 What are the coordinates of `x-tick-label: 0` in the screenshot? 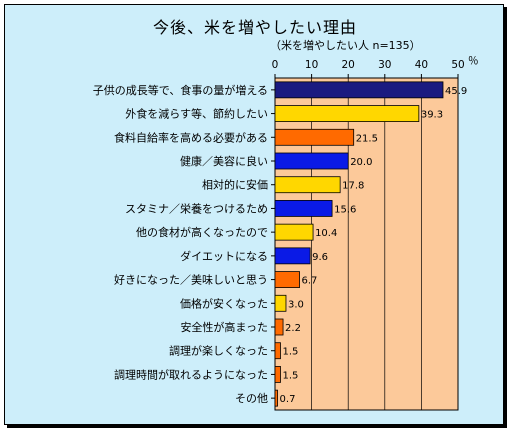 It's located at (275, 65).